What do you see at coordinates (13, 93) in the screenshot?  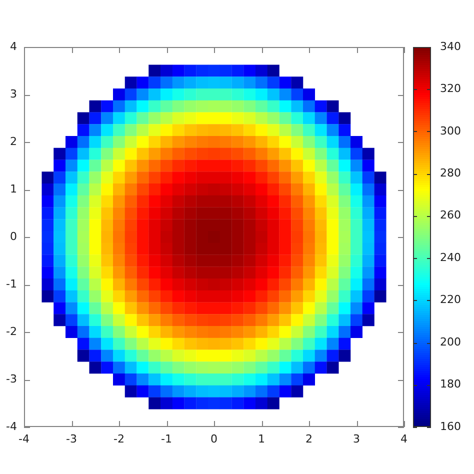 I see `y-tick-label: 3` at bounding box center [13, 93].